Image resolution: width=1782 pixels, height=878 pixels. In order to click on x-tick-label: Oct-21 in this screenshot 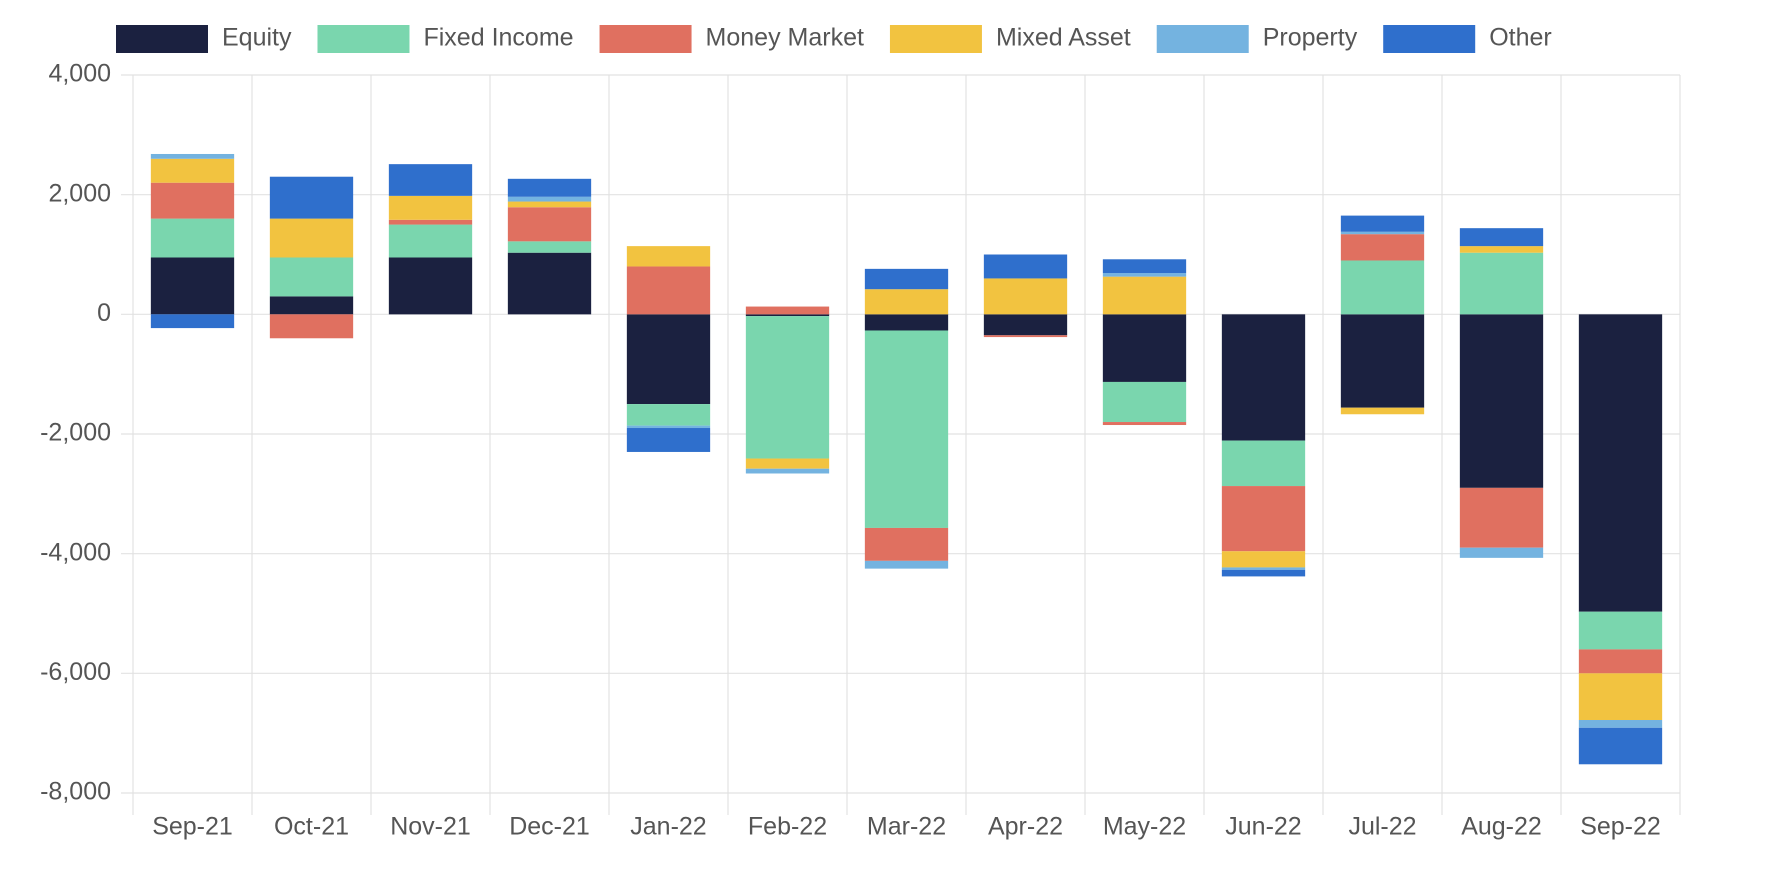, I will do `click(311, 827)`.